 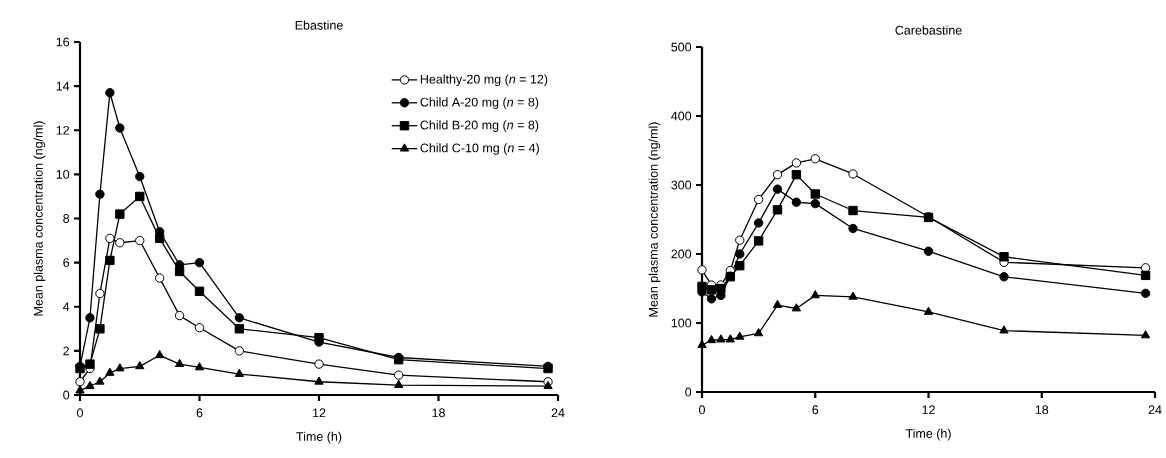 I want to click on y-tick-label: 500, so click(x=681, y=47).